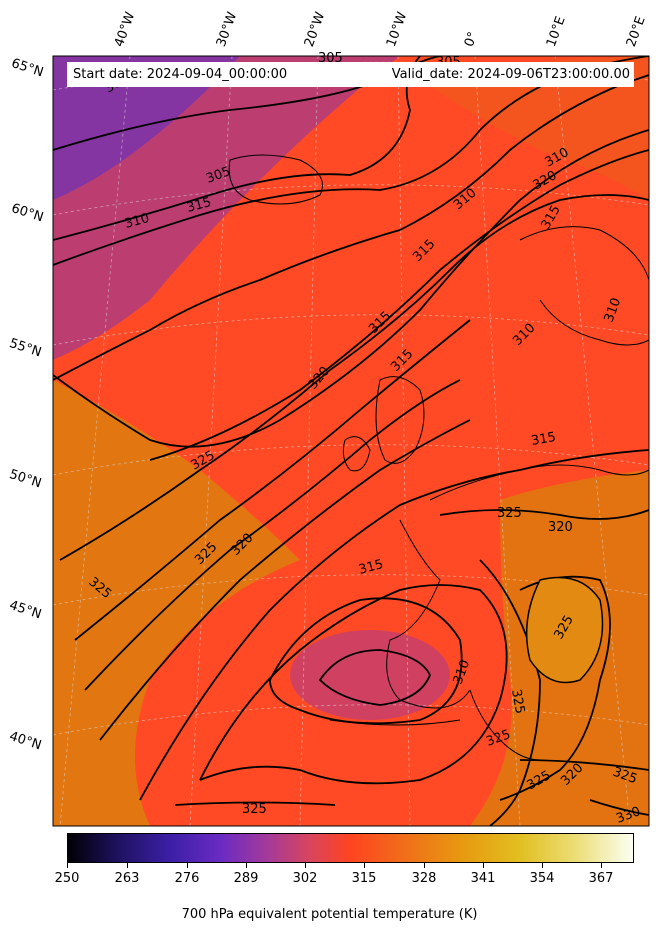 Image resolution: width=659 pixels, height=936 pixels. What do you see at coordinates (180, 74) in the screenshot?
I see `start-date: Start date: 2024-09-04_00:00:00` at bounding box center [180, 74].